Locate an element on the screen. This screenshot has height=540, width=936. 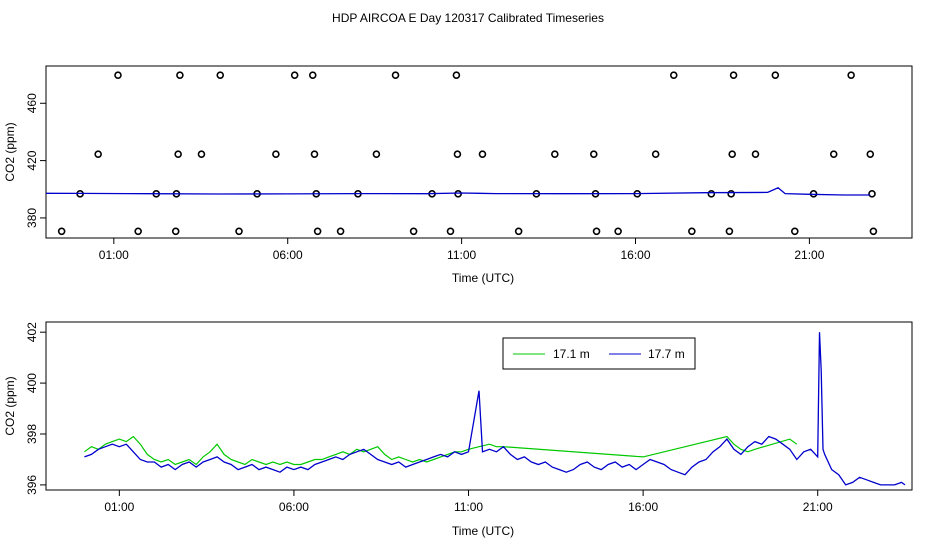
bottom-y-tick-label: 398 is located at coordinates (32, 434).